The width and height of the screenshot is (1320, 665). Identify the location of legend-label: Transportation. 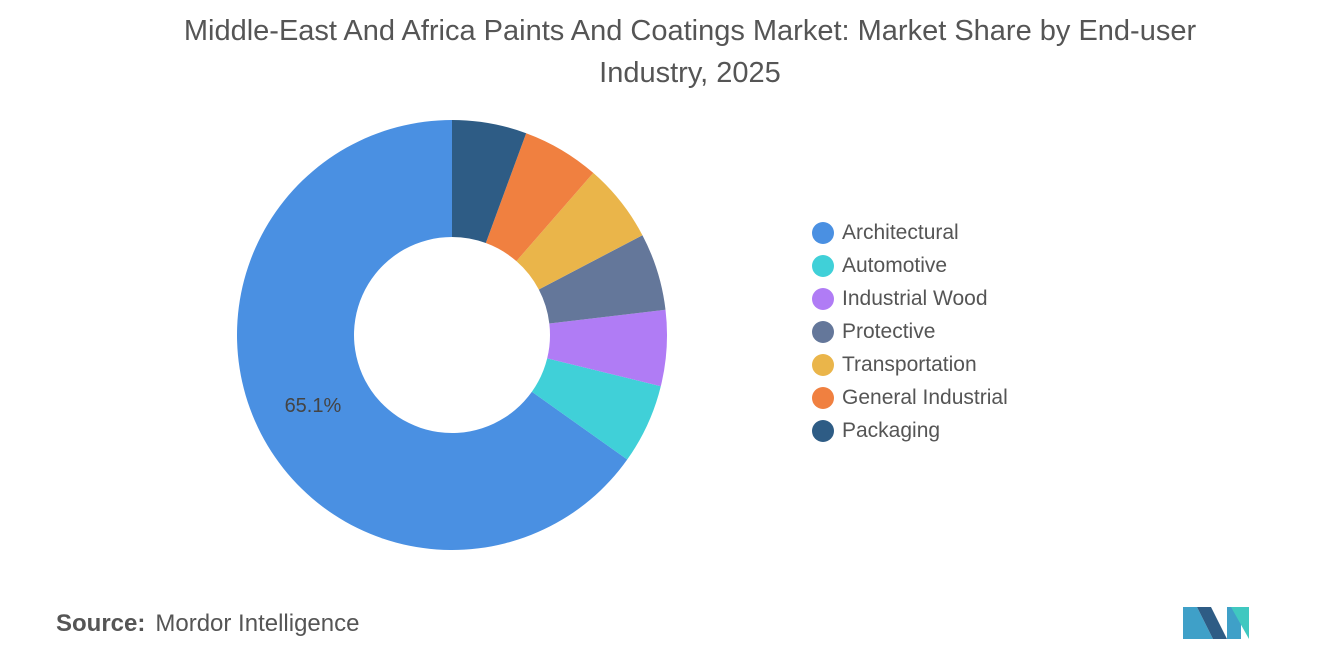
(909, 364).